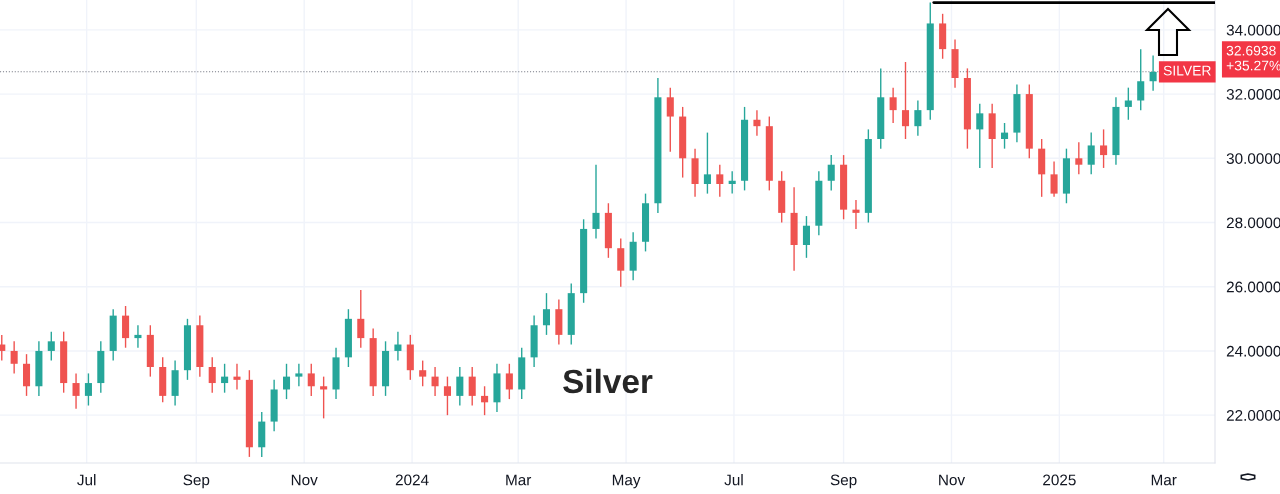 This screenshot has height=494, width=1280. I want to click on y-tick-label: 24.0000, so click(1253, 351).